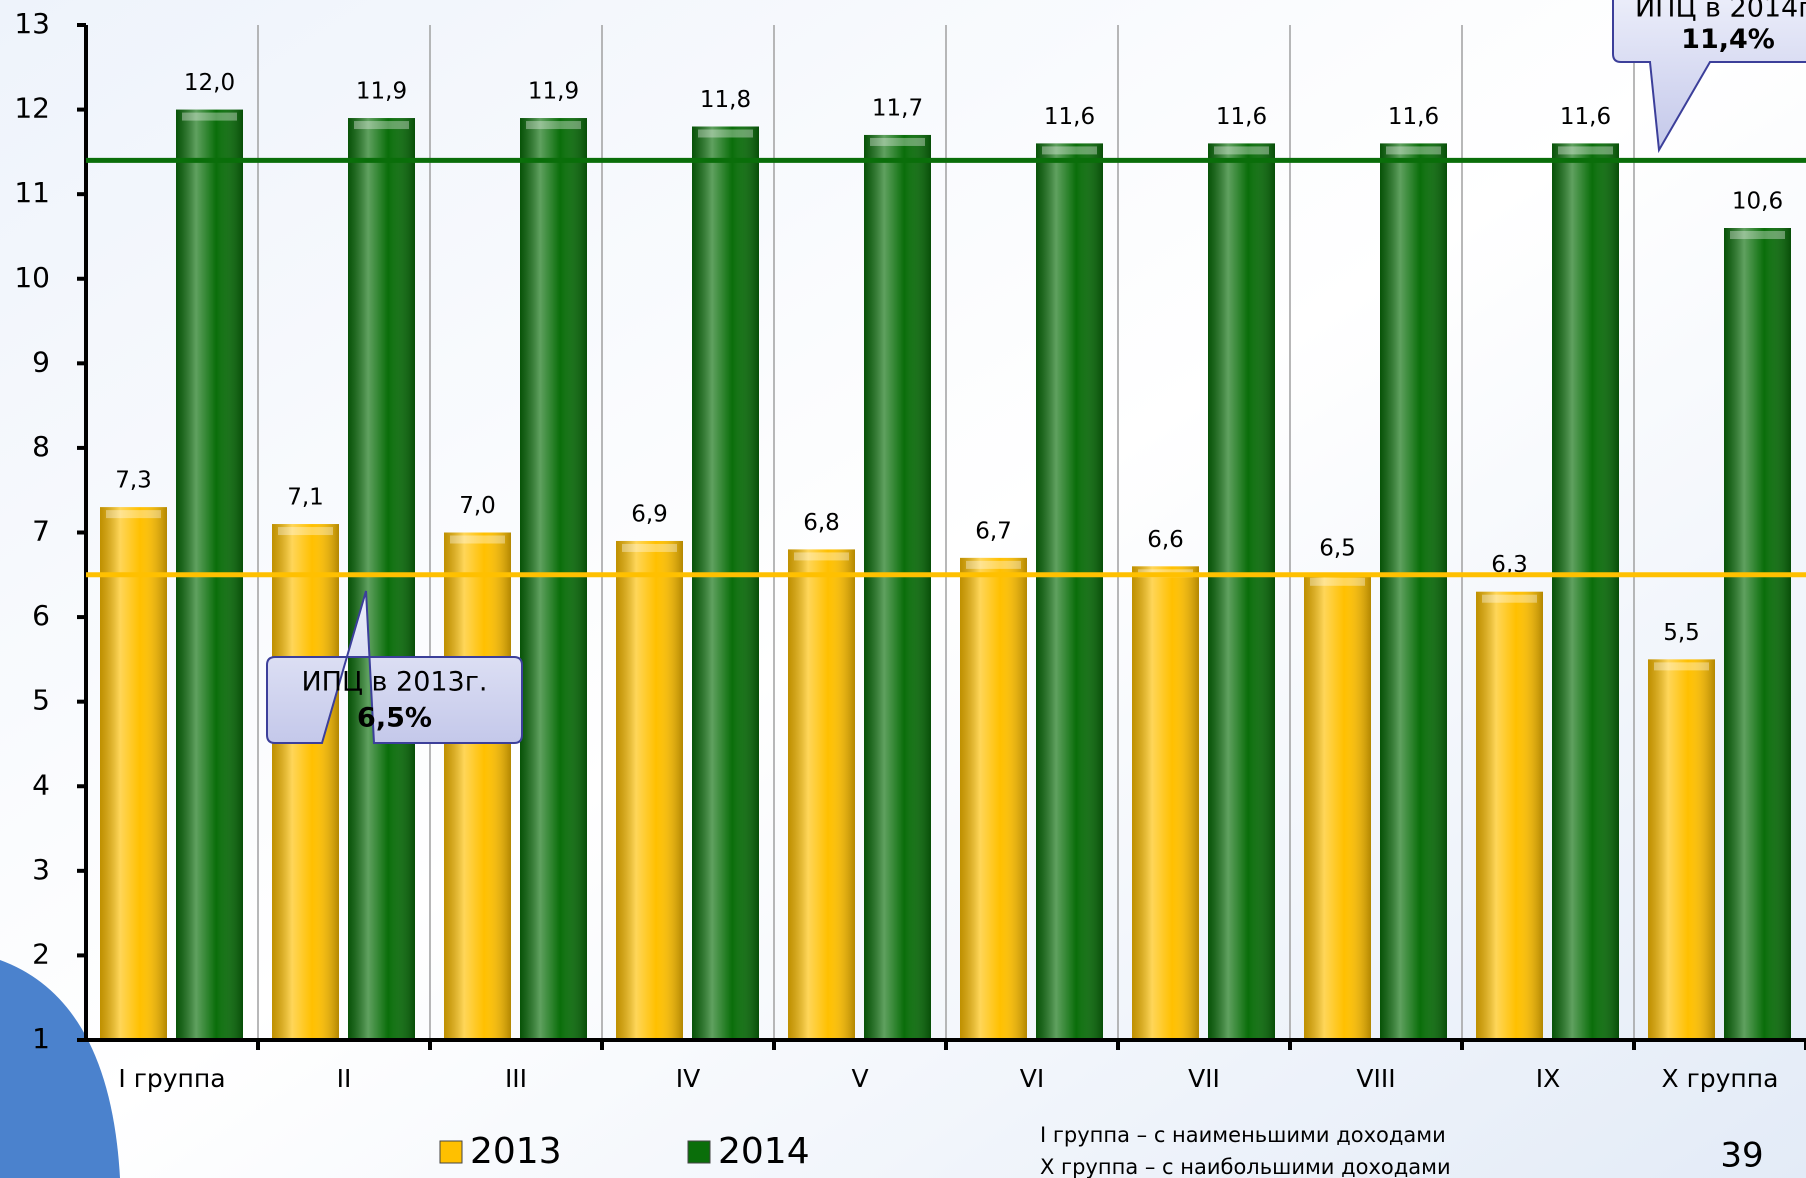 Image resolution: width=1806 pixels, height=1178 pixels. What do you see at coordinates (41, 953) in the screenshot?
I see `y-tick-label: 2` at bounding box center [41, 953].